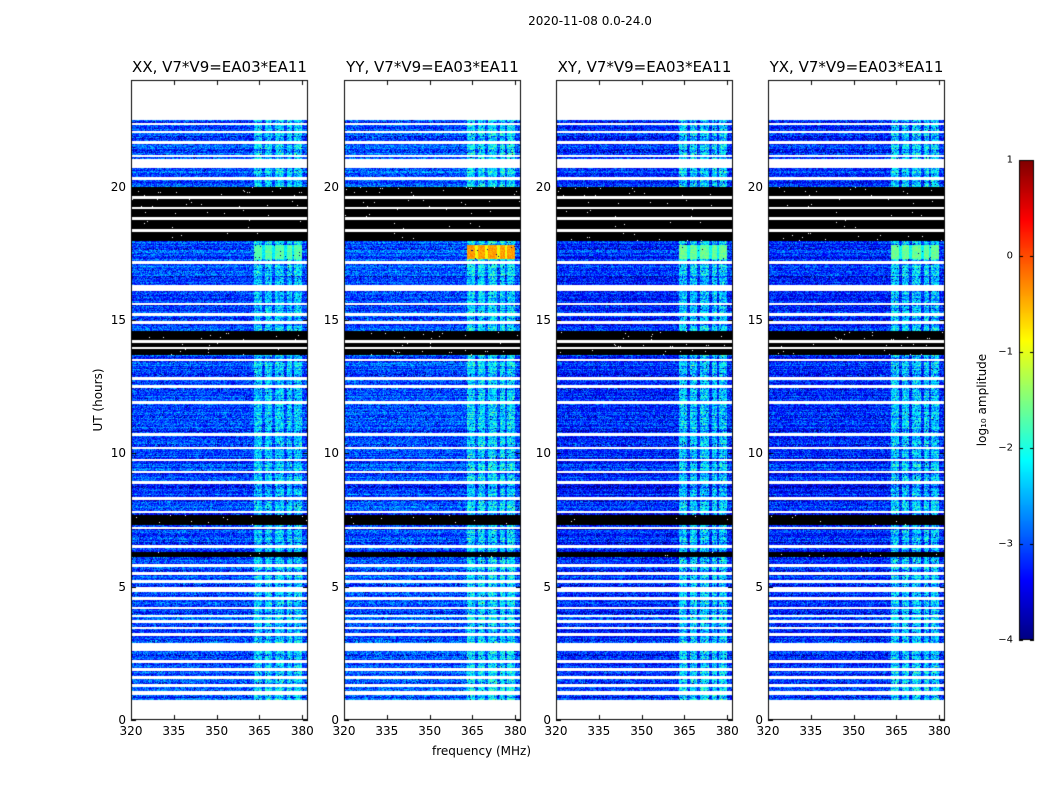 The width and height of the screenshot is (1050, 800). Describe the element at coordinates (644, 67) in the screenshot. I see `panel-title: XY, V7*V9=EA03*EA11` at that location.